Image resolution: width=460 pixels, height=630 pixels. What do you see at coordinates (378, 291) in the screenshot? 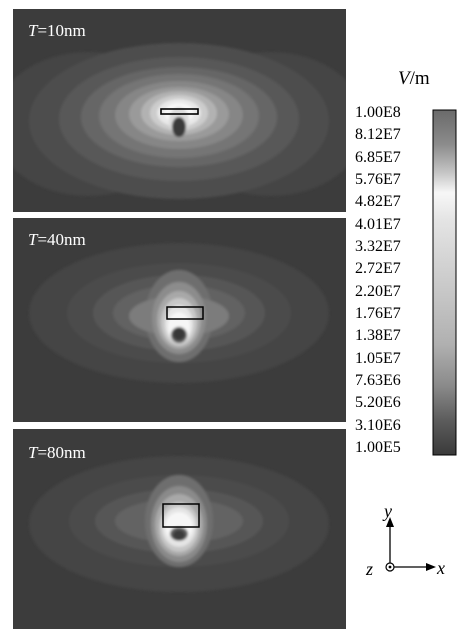
I see `colorbar-tick-label: 2.20E7` at bounding box center [378, 291].